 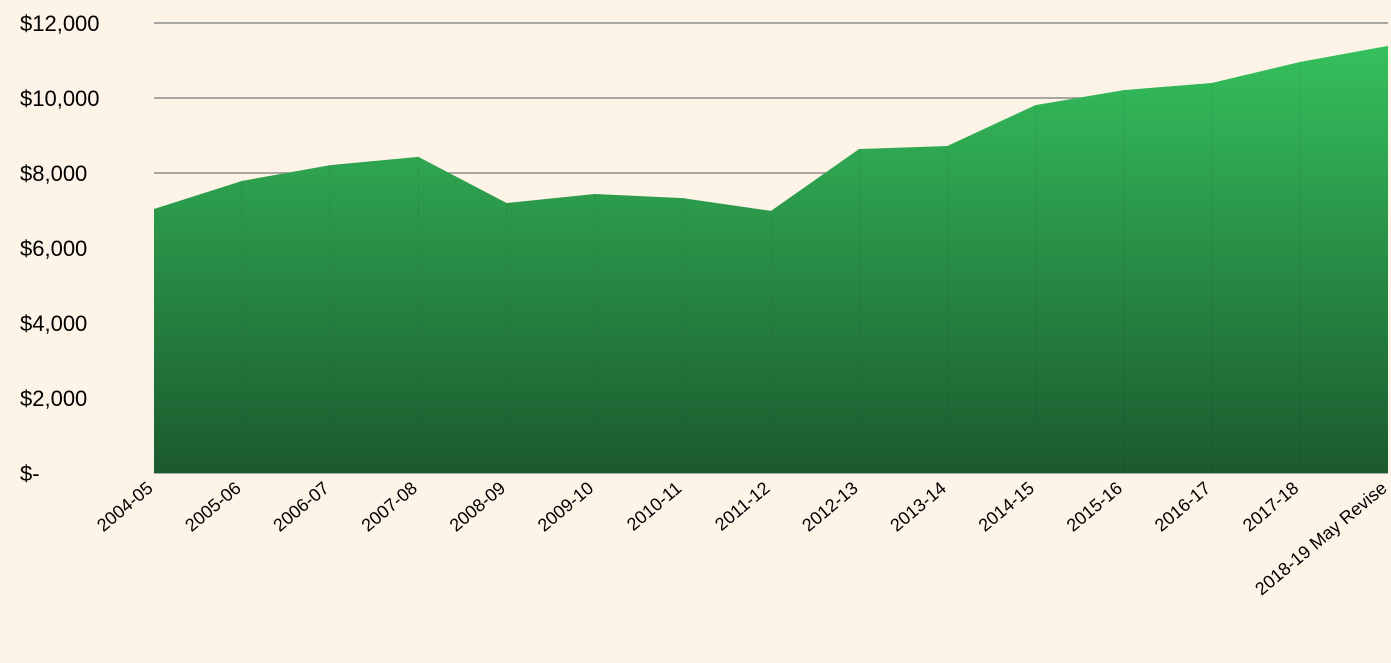 What do you see at coordinates (1094, 507) in the screenshot?
I see `x-tick-label: 2015-16` at bounding box center [1094, 507].